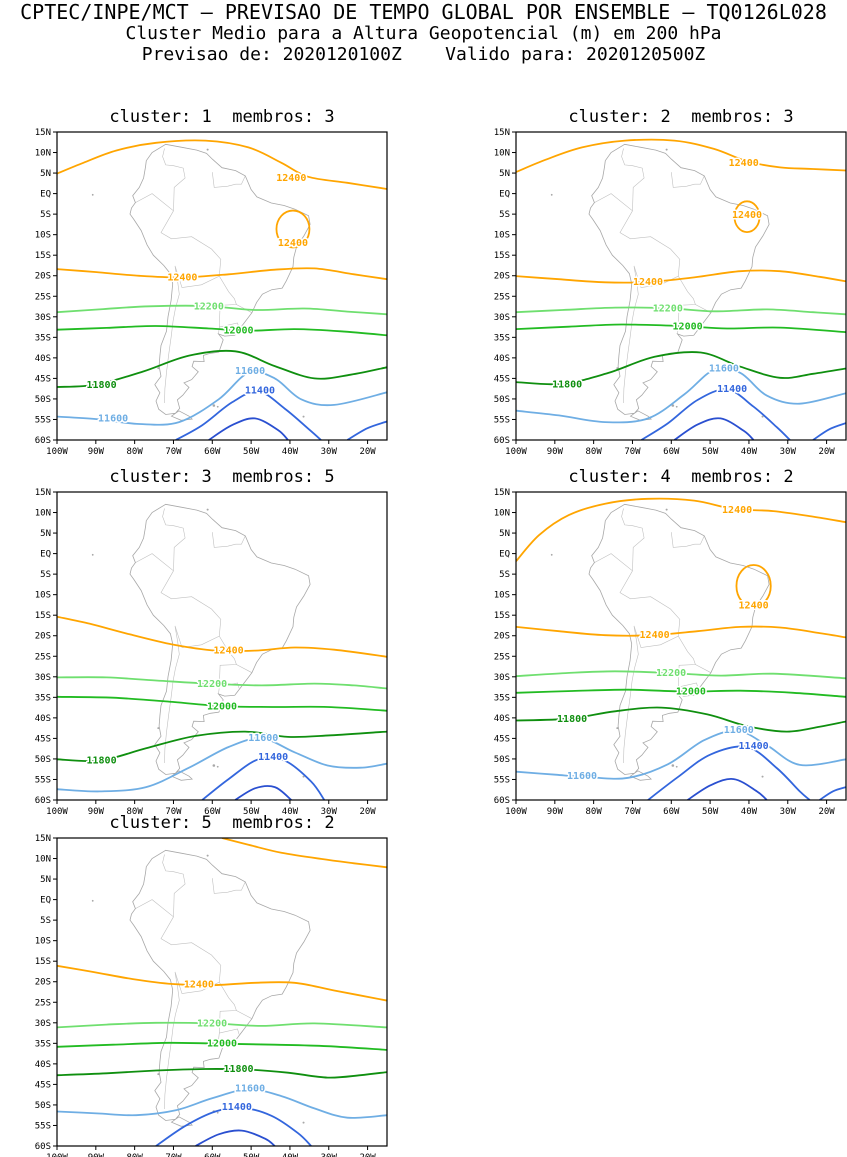 The image size is (847, 1157). What do you see at coordinates (632, 812) in the screenshot?
I see `lon-tick-label: 70W` at bounding box center [632, 812].